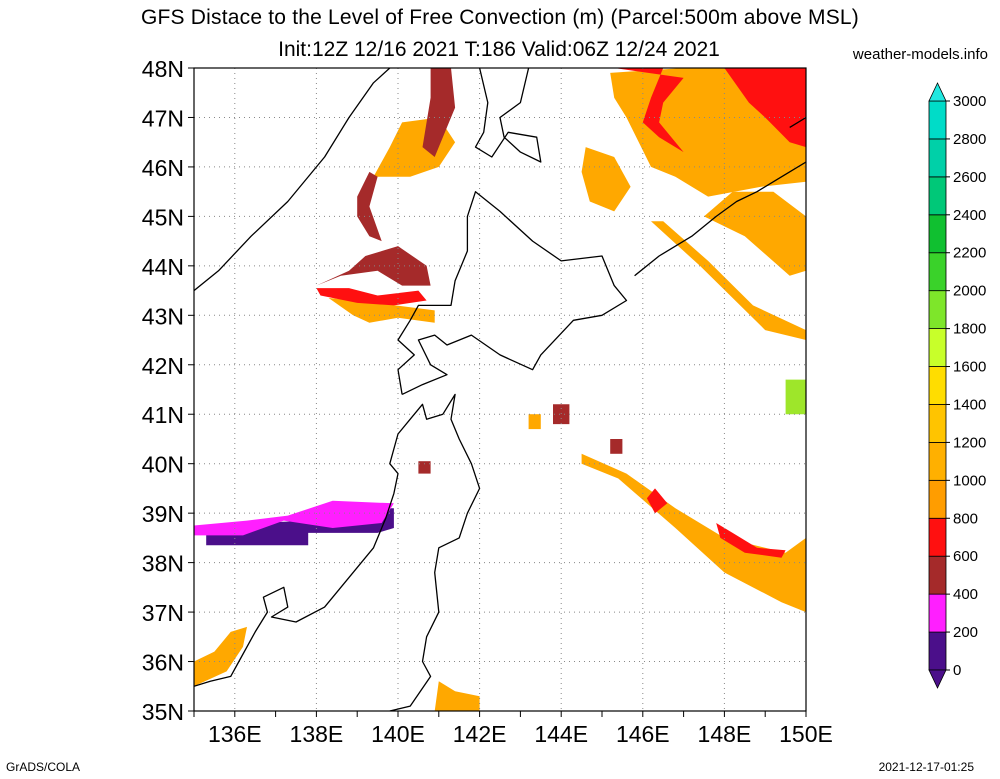 This screenshot has width=1000, height=779. What do you see at coordinates (937, 679) in the screenshot?
I see `colorbar-bottom-arrow` at bounding box center [937, 679].